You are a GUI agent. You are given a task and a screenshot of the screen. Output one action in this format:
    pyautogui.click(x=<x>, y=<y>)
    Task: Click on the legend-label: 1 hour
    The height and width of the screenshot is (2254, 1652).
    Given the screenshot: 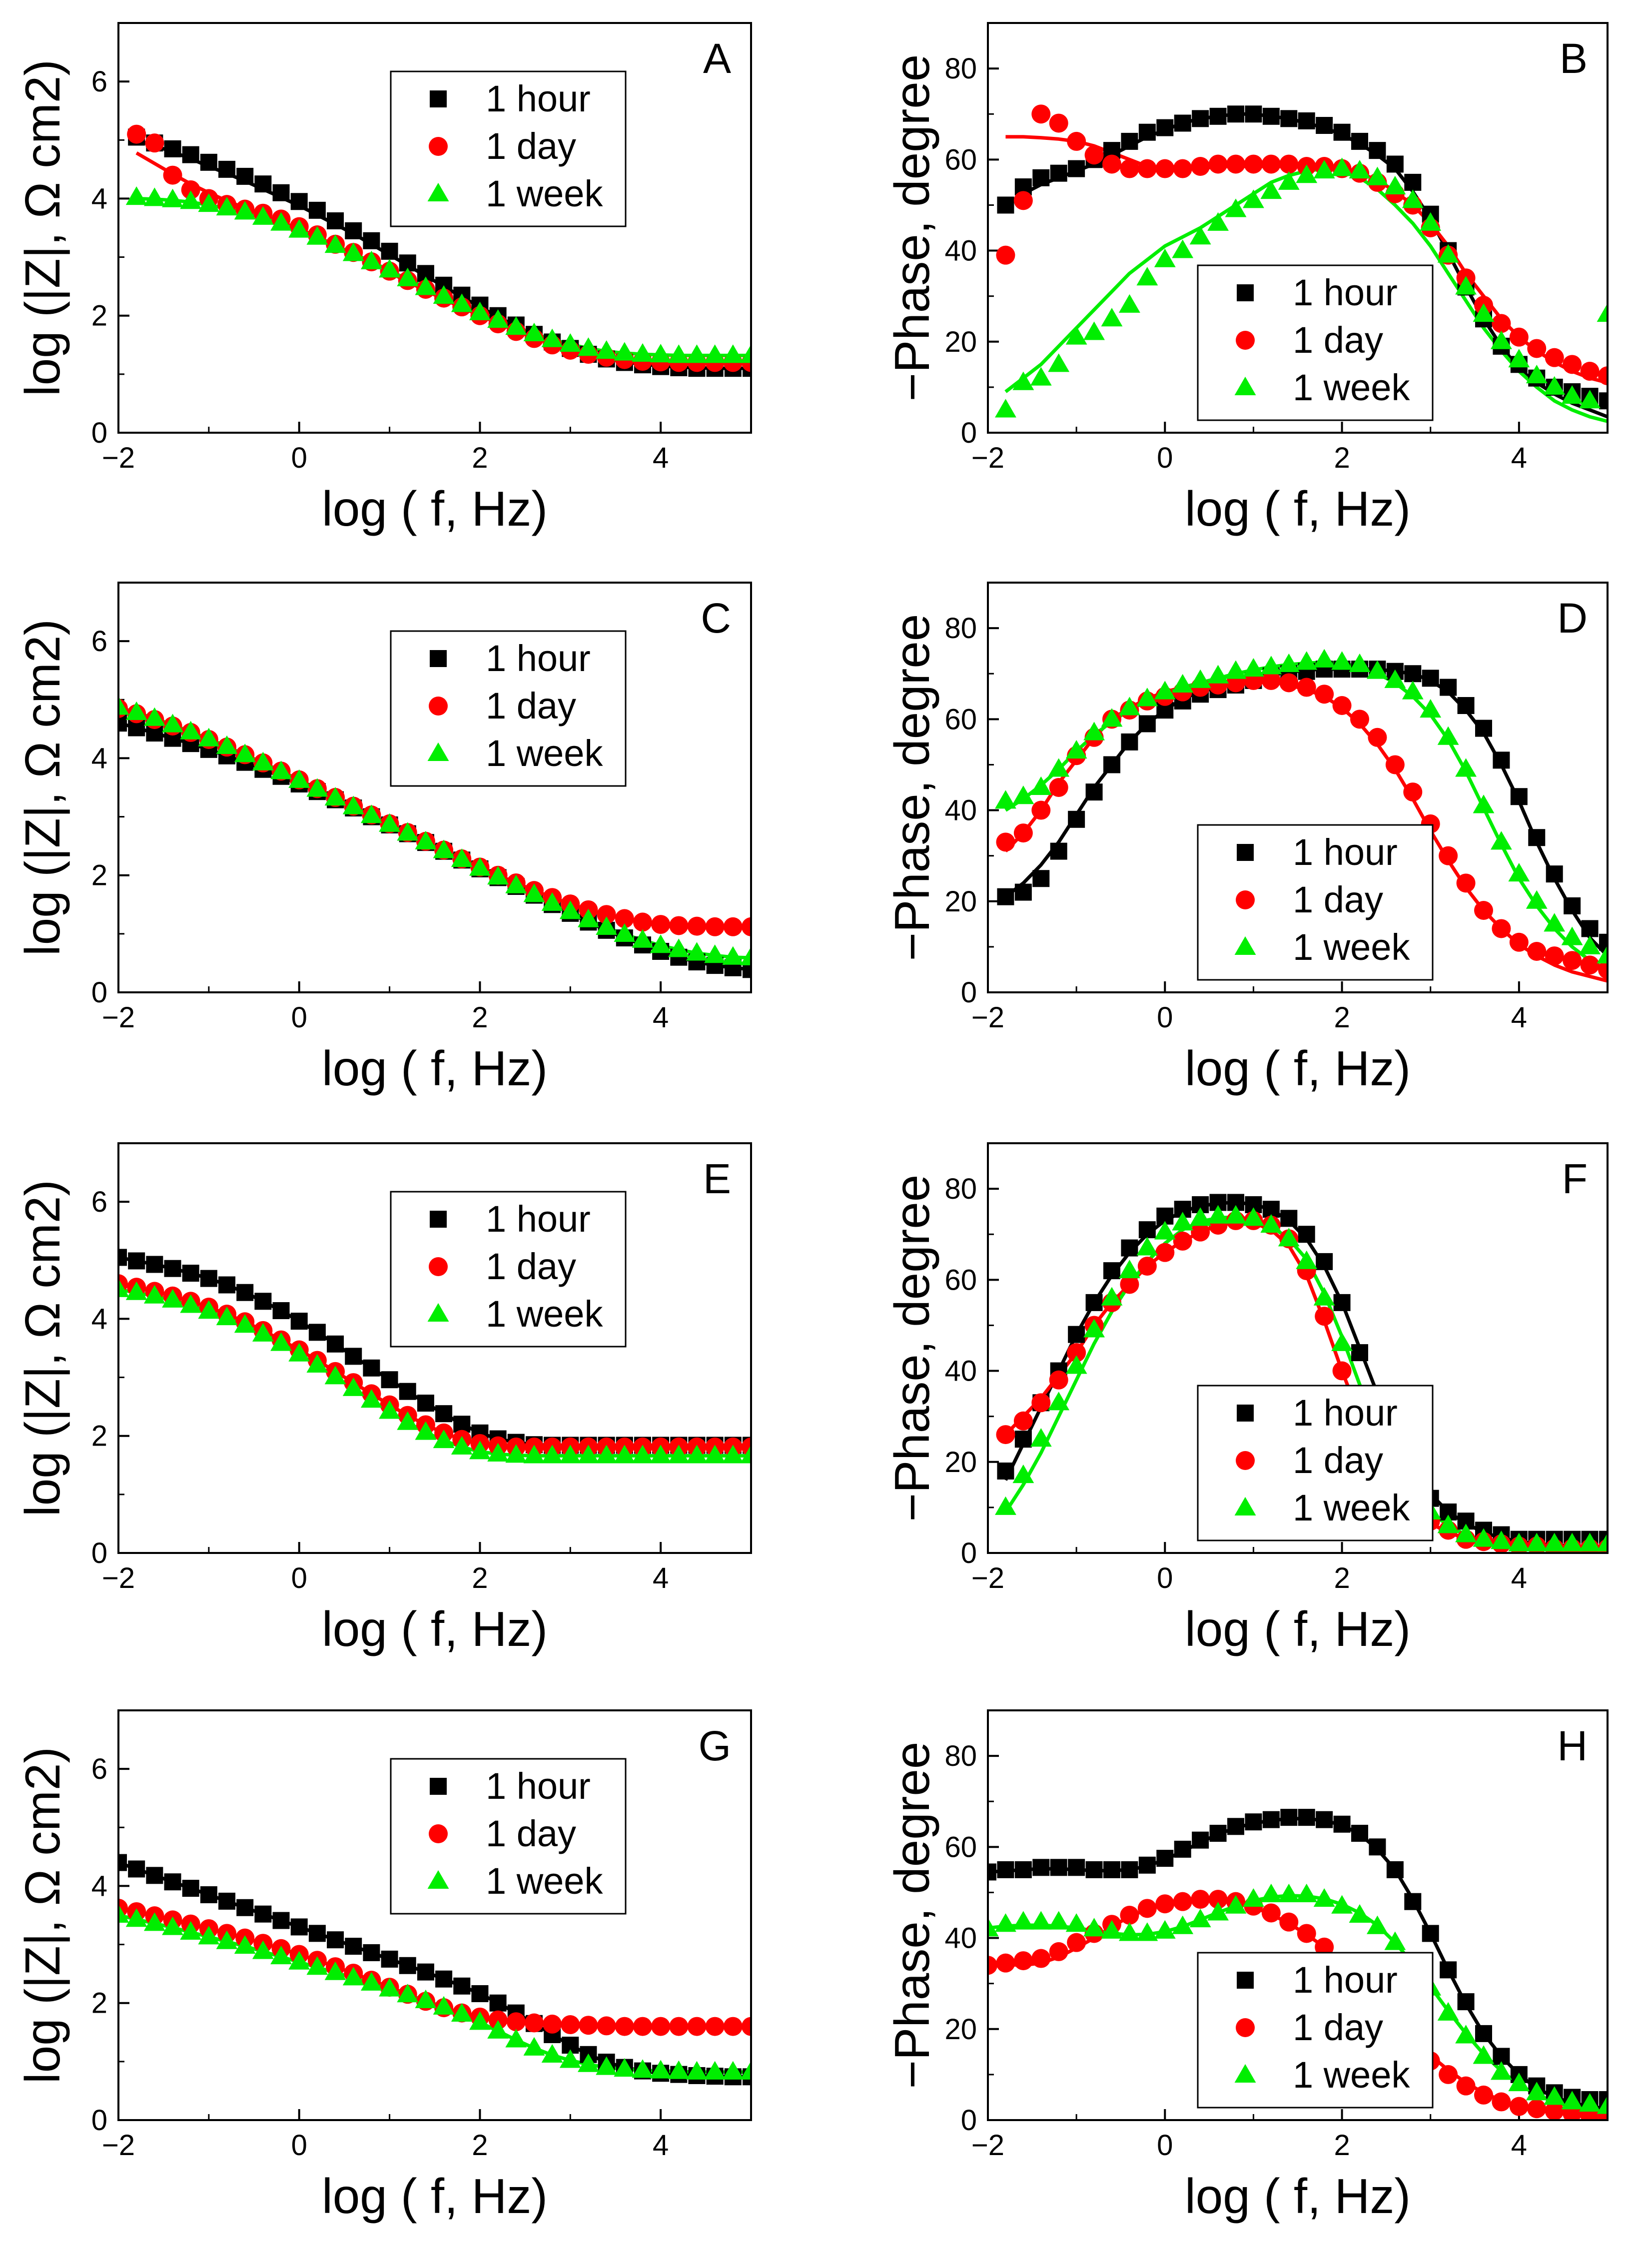 What is the action you would take?
    pyautogui.click(x=1345, y=1413)
    